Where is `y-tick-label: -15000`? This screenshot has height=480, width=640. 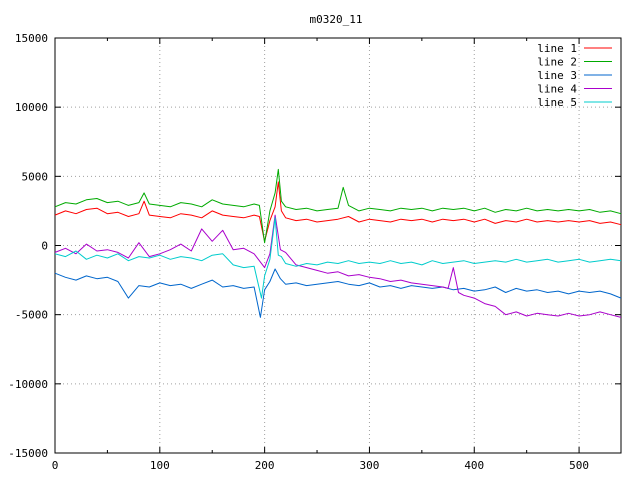
y-tick-label: -15000 is located at coordinates (28, 453).